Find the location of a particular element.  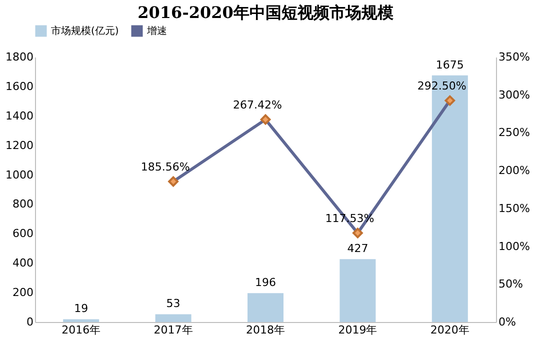

data-label: 185.56% is located at coordinates (165, 167).